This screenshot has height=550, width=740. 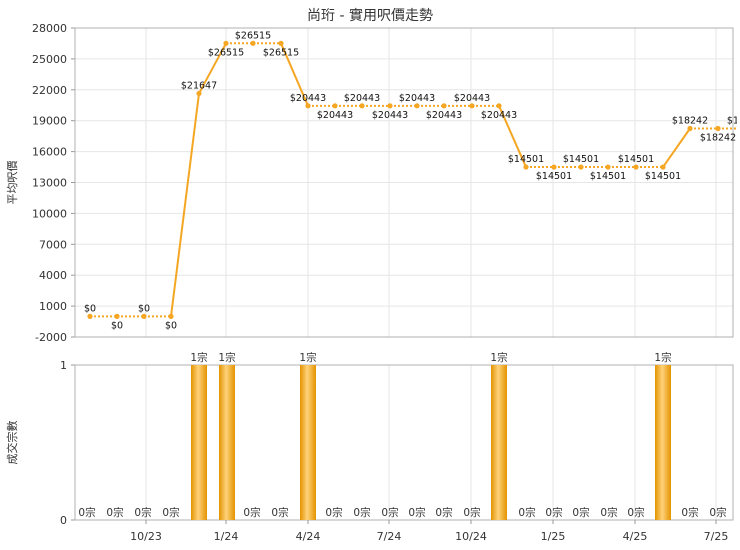 I want to click on y-tick-label: 16000, so click(x=49, y=152).